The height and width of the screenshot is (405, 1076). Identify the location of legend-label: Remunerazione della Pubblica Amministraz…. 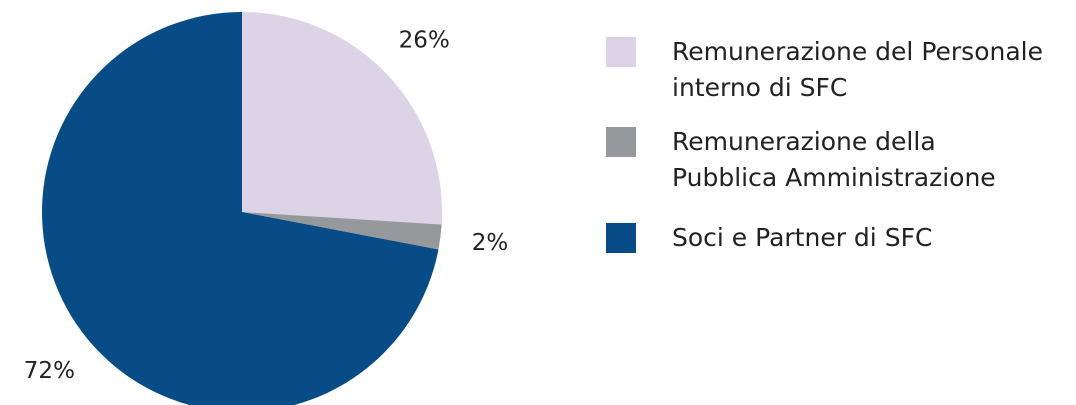
(834, 159).